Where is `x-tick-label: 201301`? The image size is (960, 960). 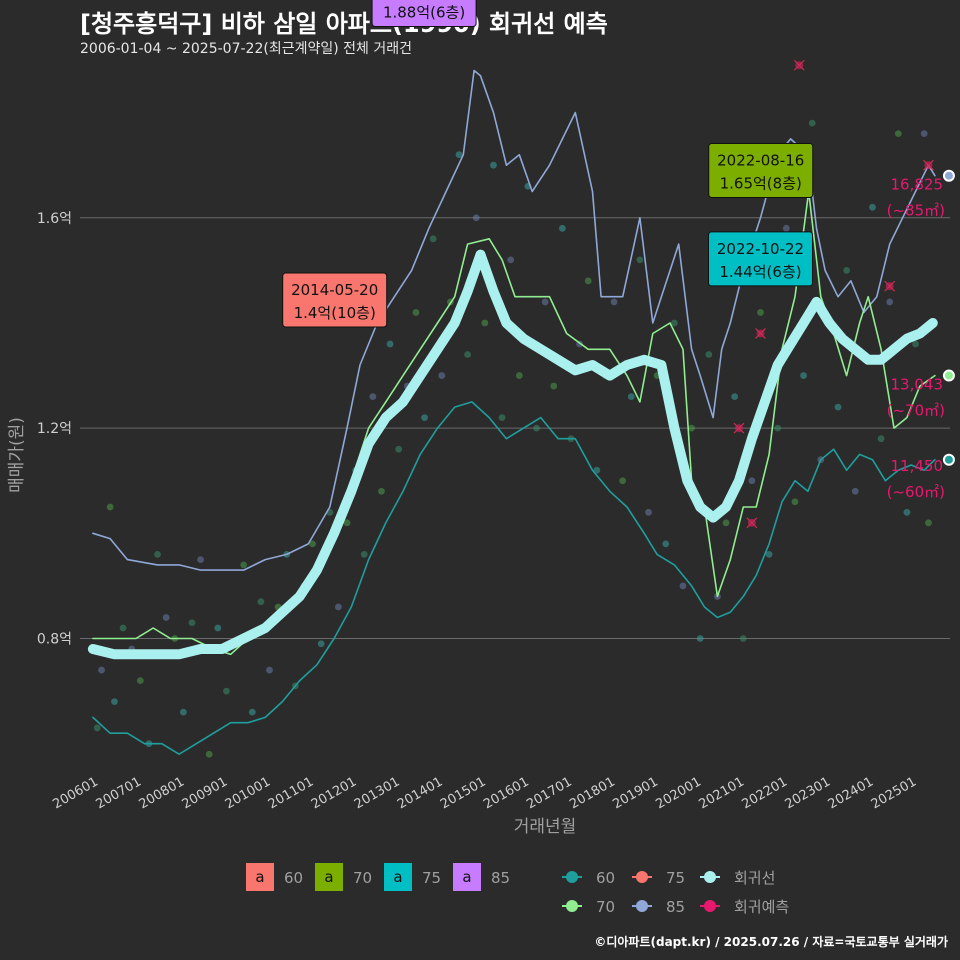 x-tick-label: 201301 is located at coordinates (377, 793).